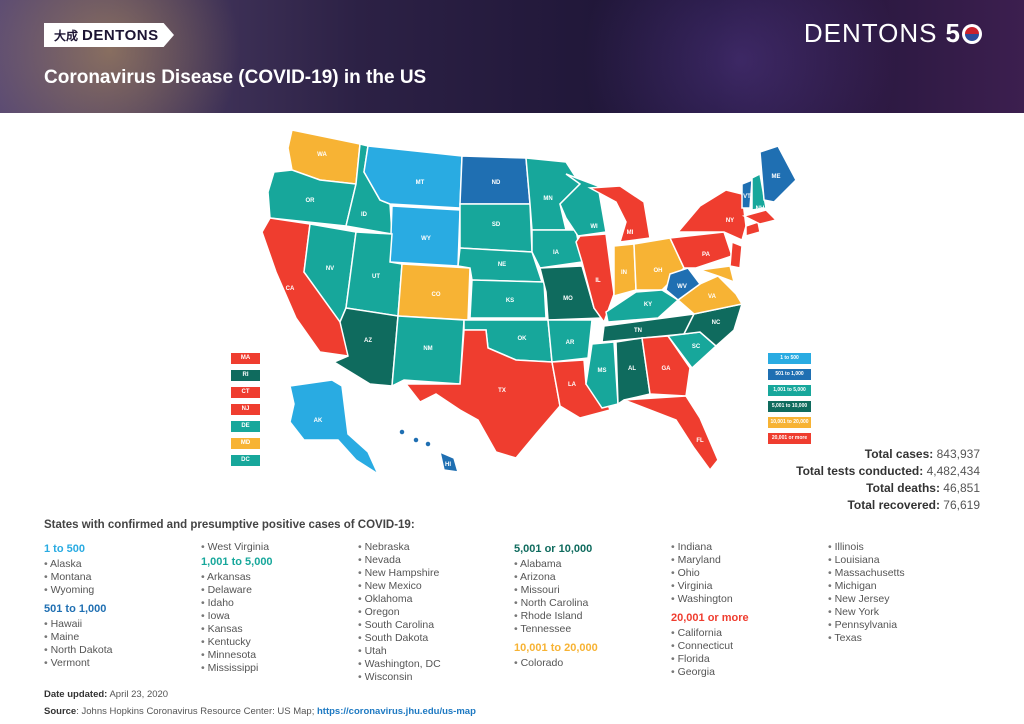 This screenshot has height=724, width=1024. What do you see at coordinates (556, 663) in the screenshot?
I see `list-item: Colorado` at bounding box center [556, 663].